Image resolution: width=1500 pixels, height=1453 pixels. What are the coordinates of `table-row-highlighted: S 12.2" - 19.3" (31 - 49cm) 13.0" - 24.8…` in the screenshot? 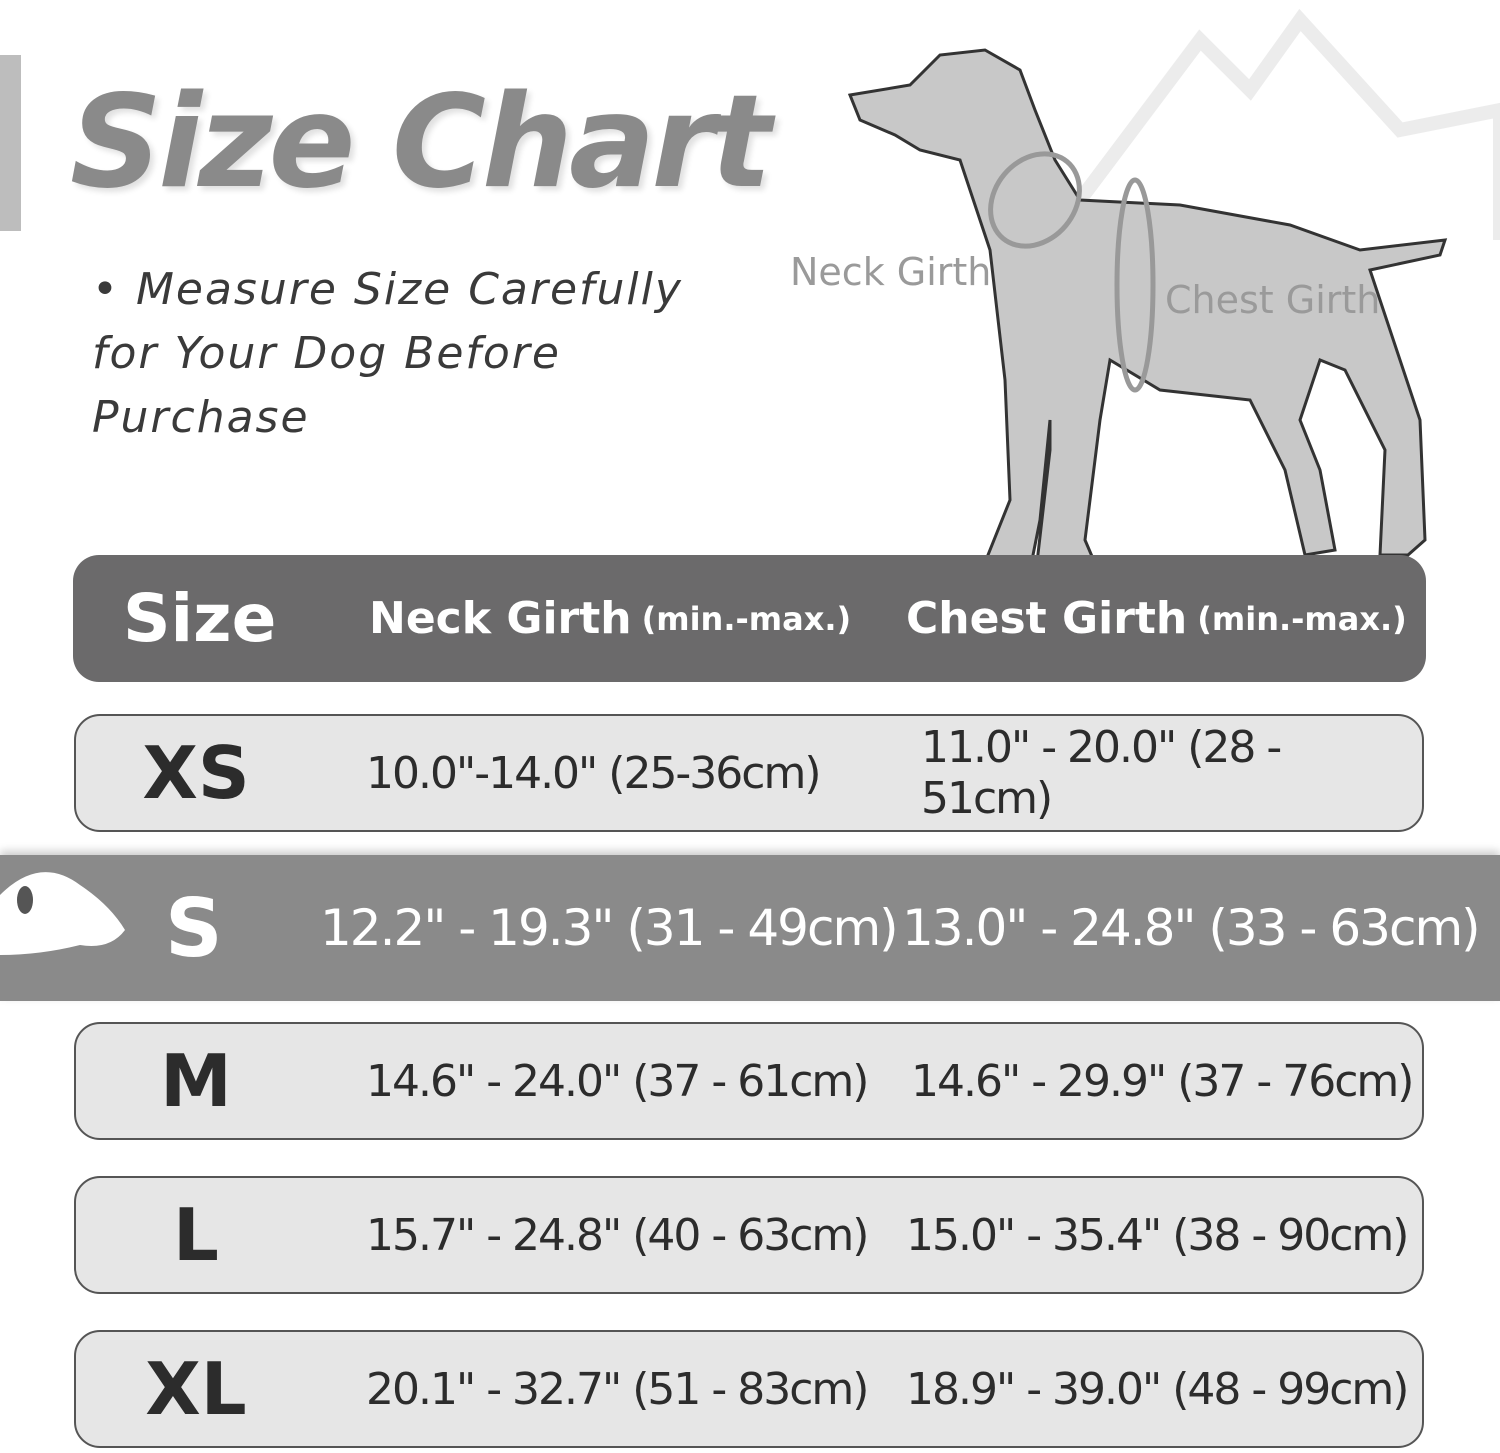 It's located at (750, 928).